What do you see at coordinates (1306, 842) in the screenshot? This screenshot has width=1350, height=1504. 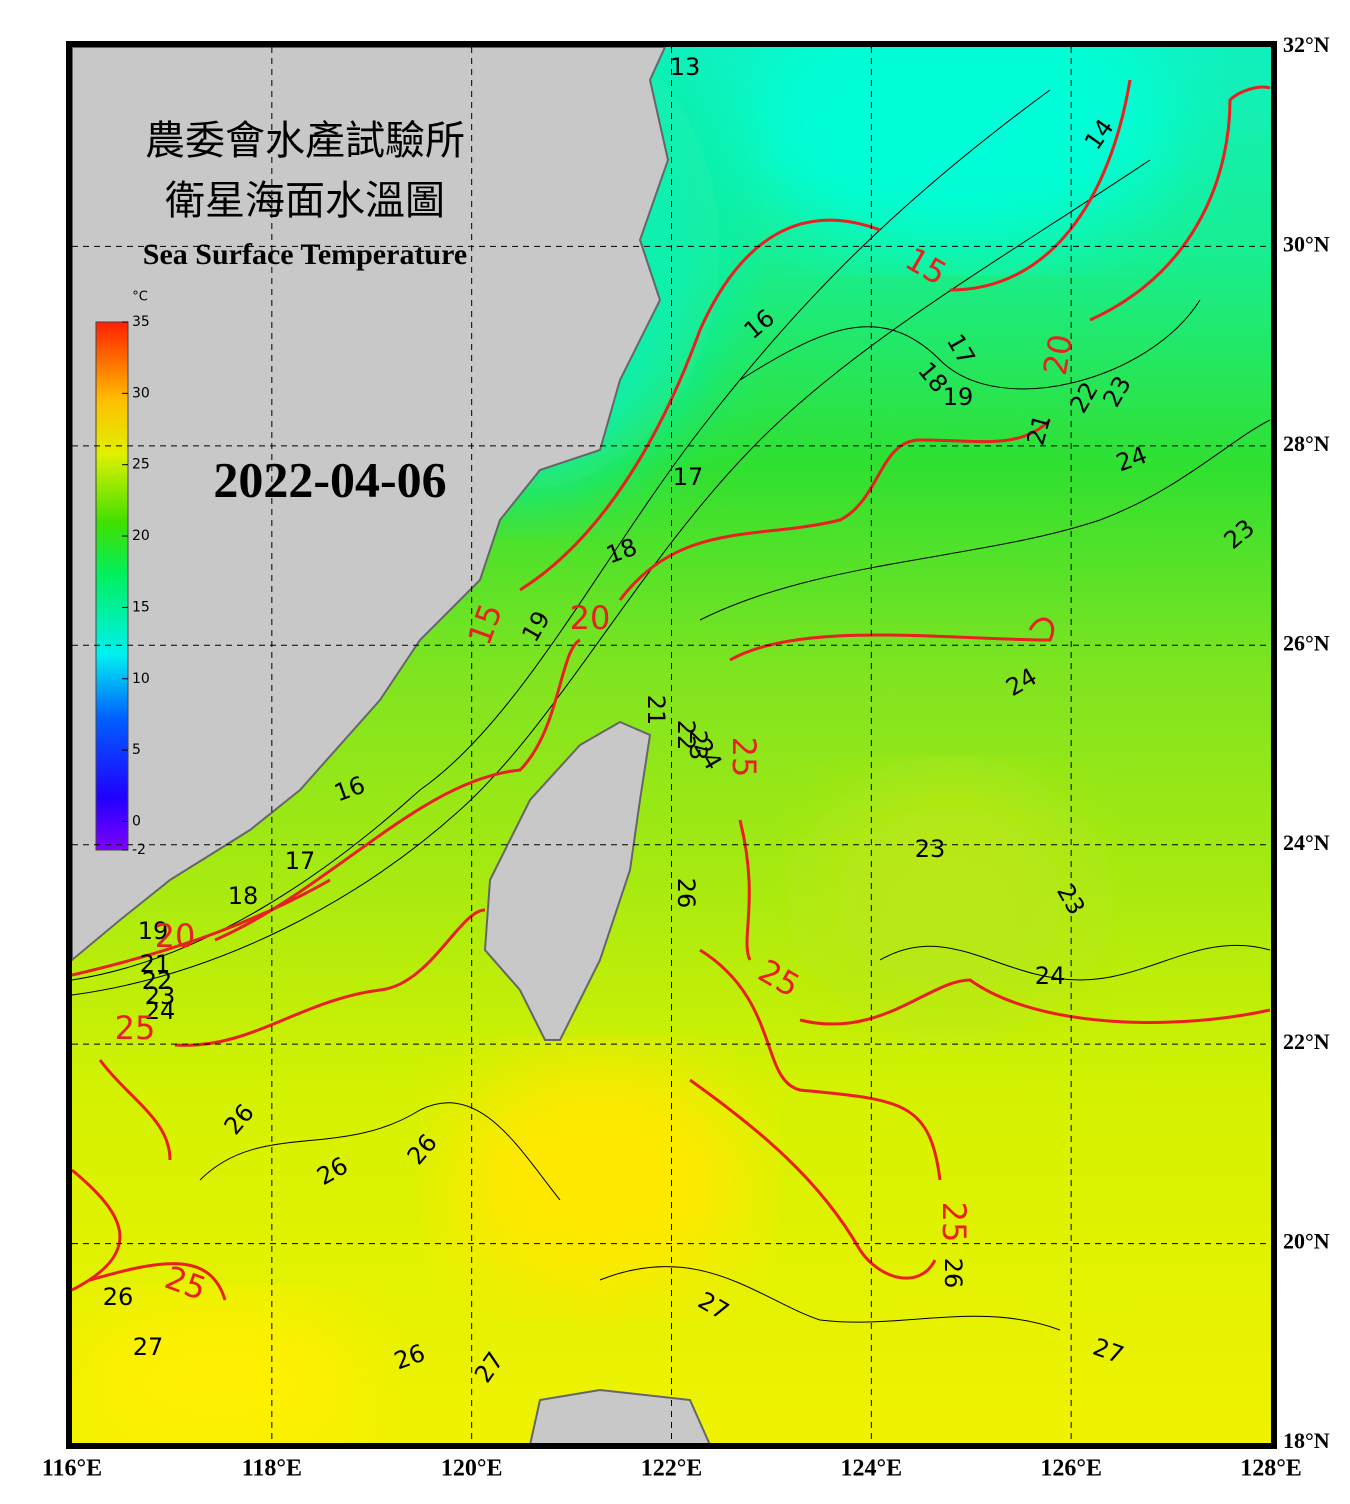 I see `y-tick-label: 24°N` at bounding box center [1306, 842].